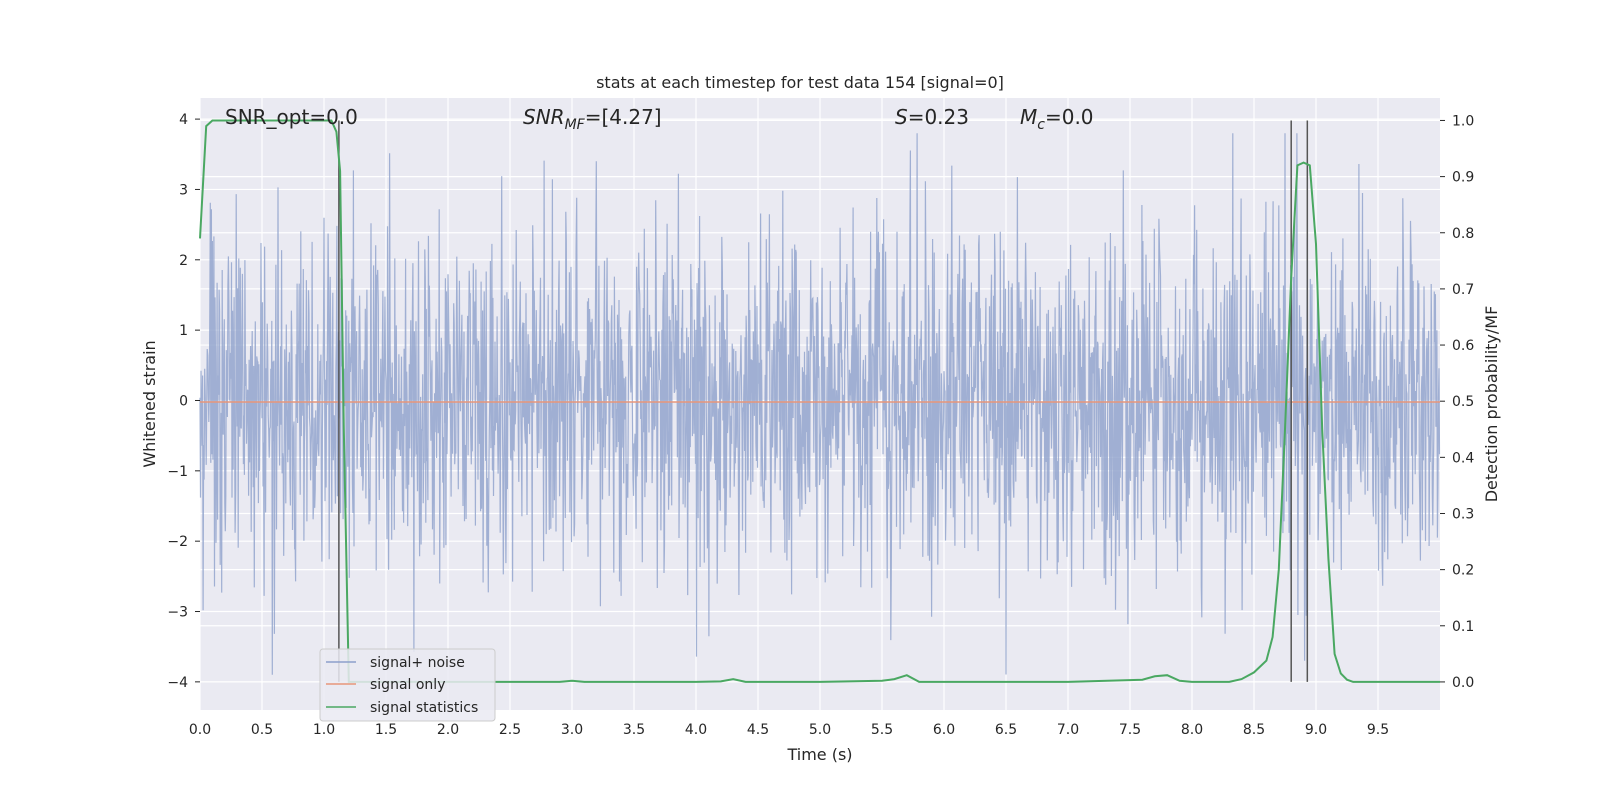 The width and height of the screenshot is (1600, 800). Describe the element at coordinates (424, 708) in the screenshot. I see `legend-label-signal-statistics: signal statistics` at that location.